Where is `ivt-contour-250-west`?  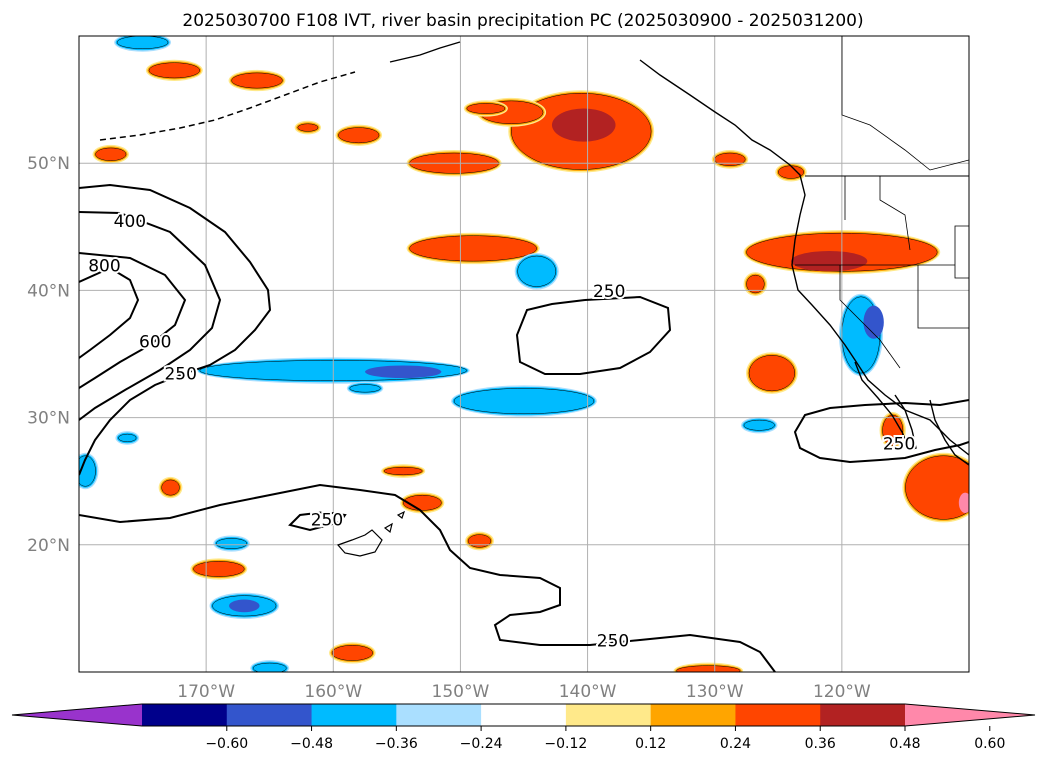
ivt-contour-250-west is located at coordinates (175, 329).